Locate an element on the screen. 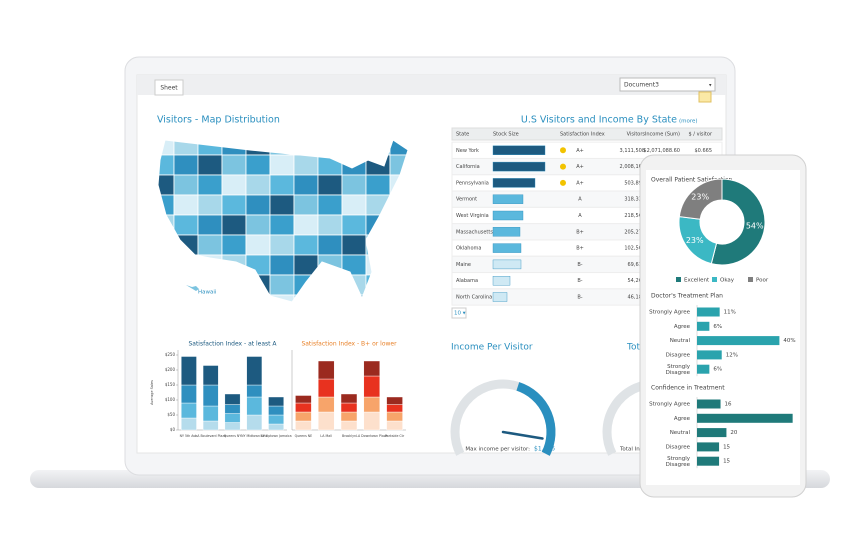 This screenshot has height=559, width=860. y-tick-label: $250 is located at coordinates (170, 354).